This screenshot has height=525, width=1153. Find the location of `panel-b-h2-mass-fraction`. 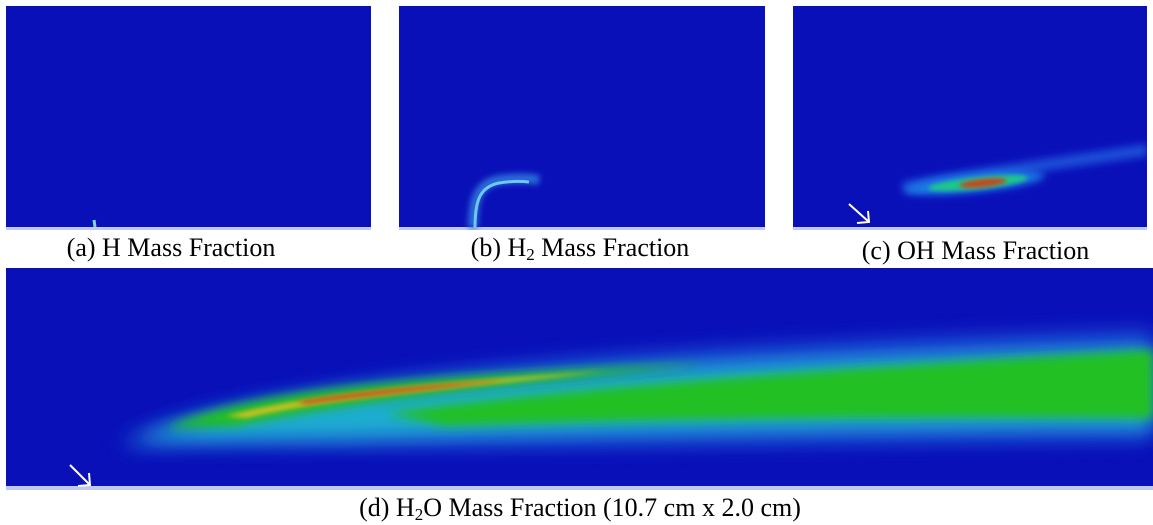

panel-b-h2-mass-fraction is located at coordinates (582, 118).